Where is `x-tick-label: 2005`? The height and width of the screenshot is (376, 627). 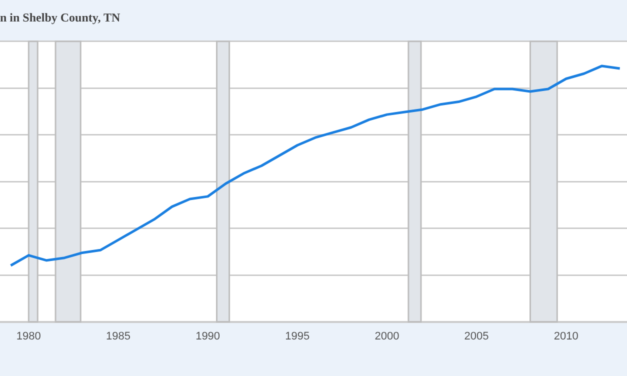
x-tick-label: 2005 is located at coordinates (476, 336).